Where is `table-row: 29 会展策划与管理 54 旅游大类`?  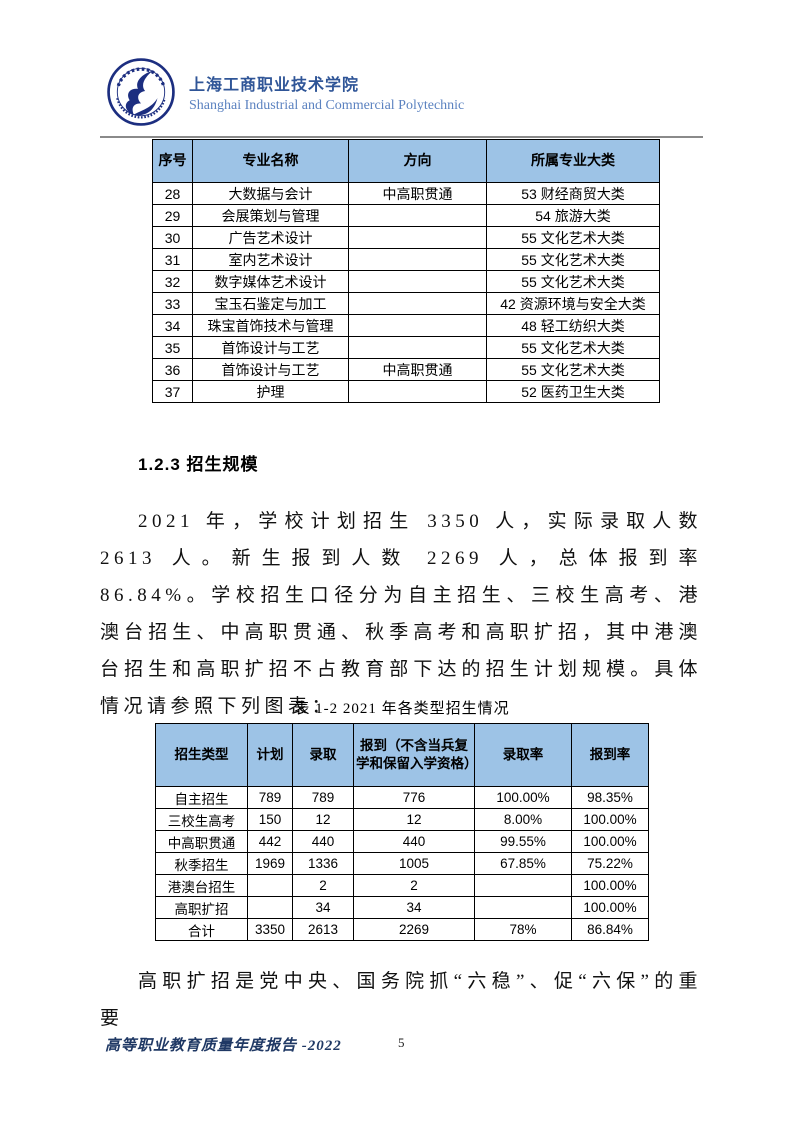 table-row: 29 会展策划与管理 54 旅游大类 is located at coordinates (406, 215).